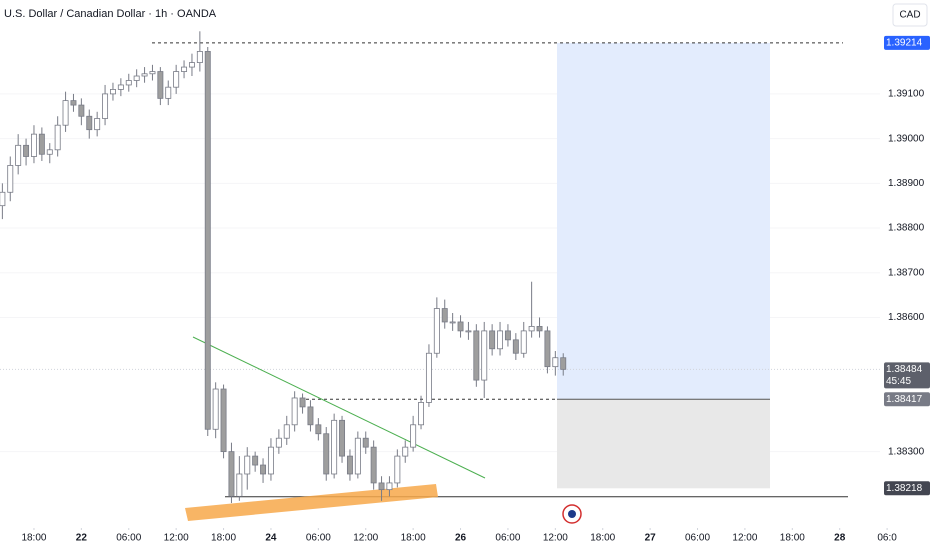  Describe the element at coordinates (906, 183) in the screenshot. I see `y-tick-label: 1.38900` at that location.